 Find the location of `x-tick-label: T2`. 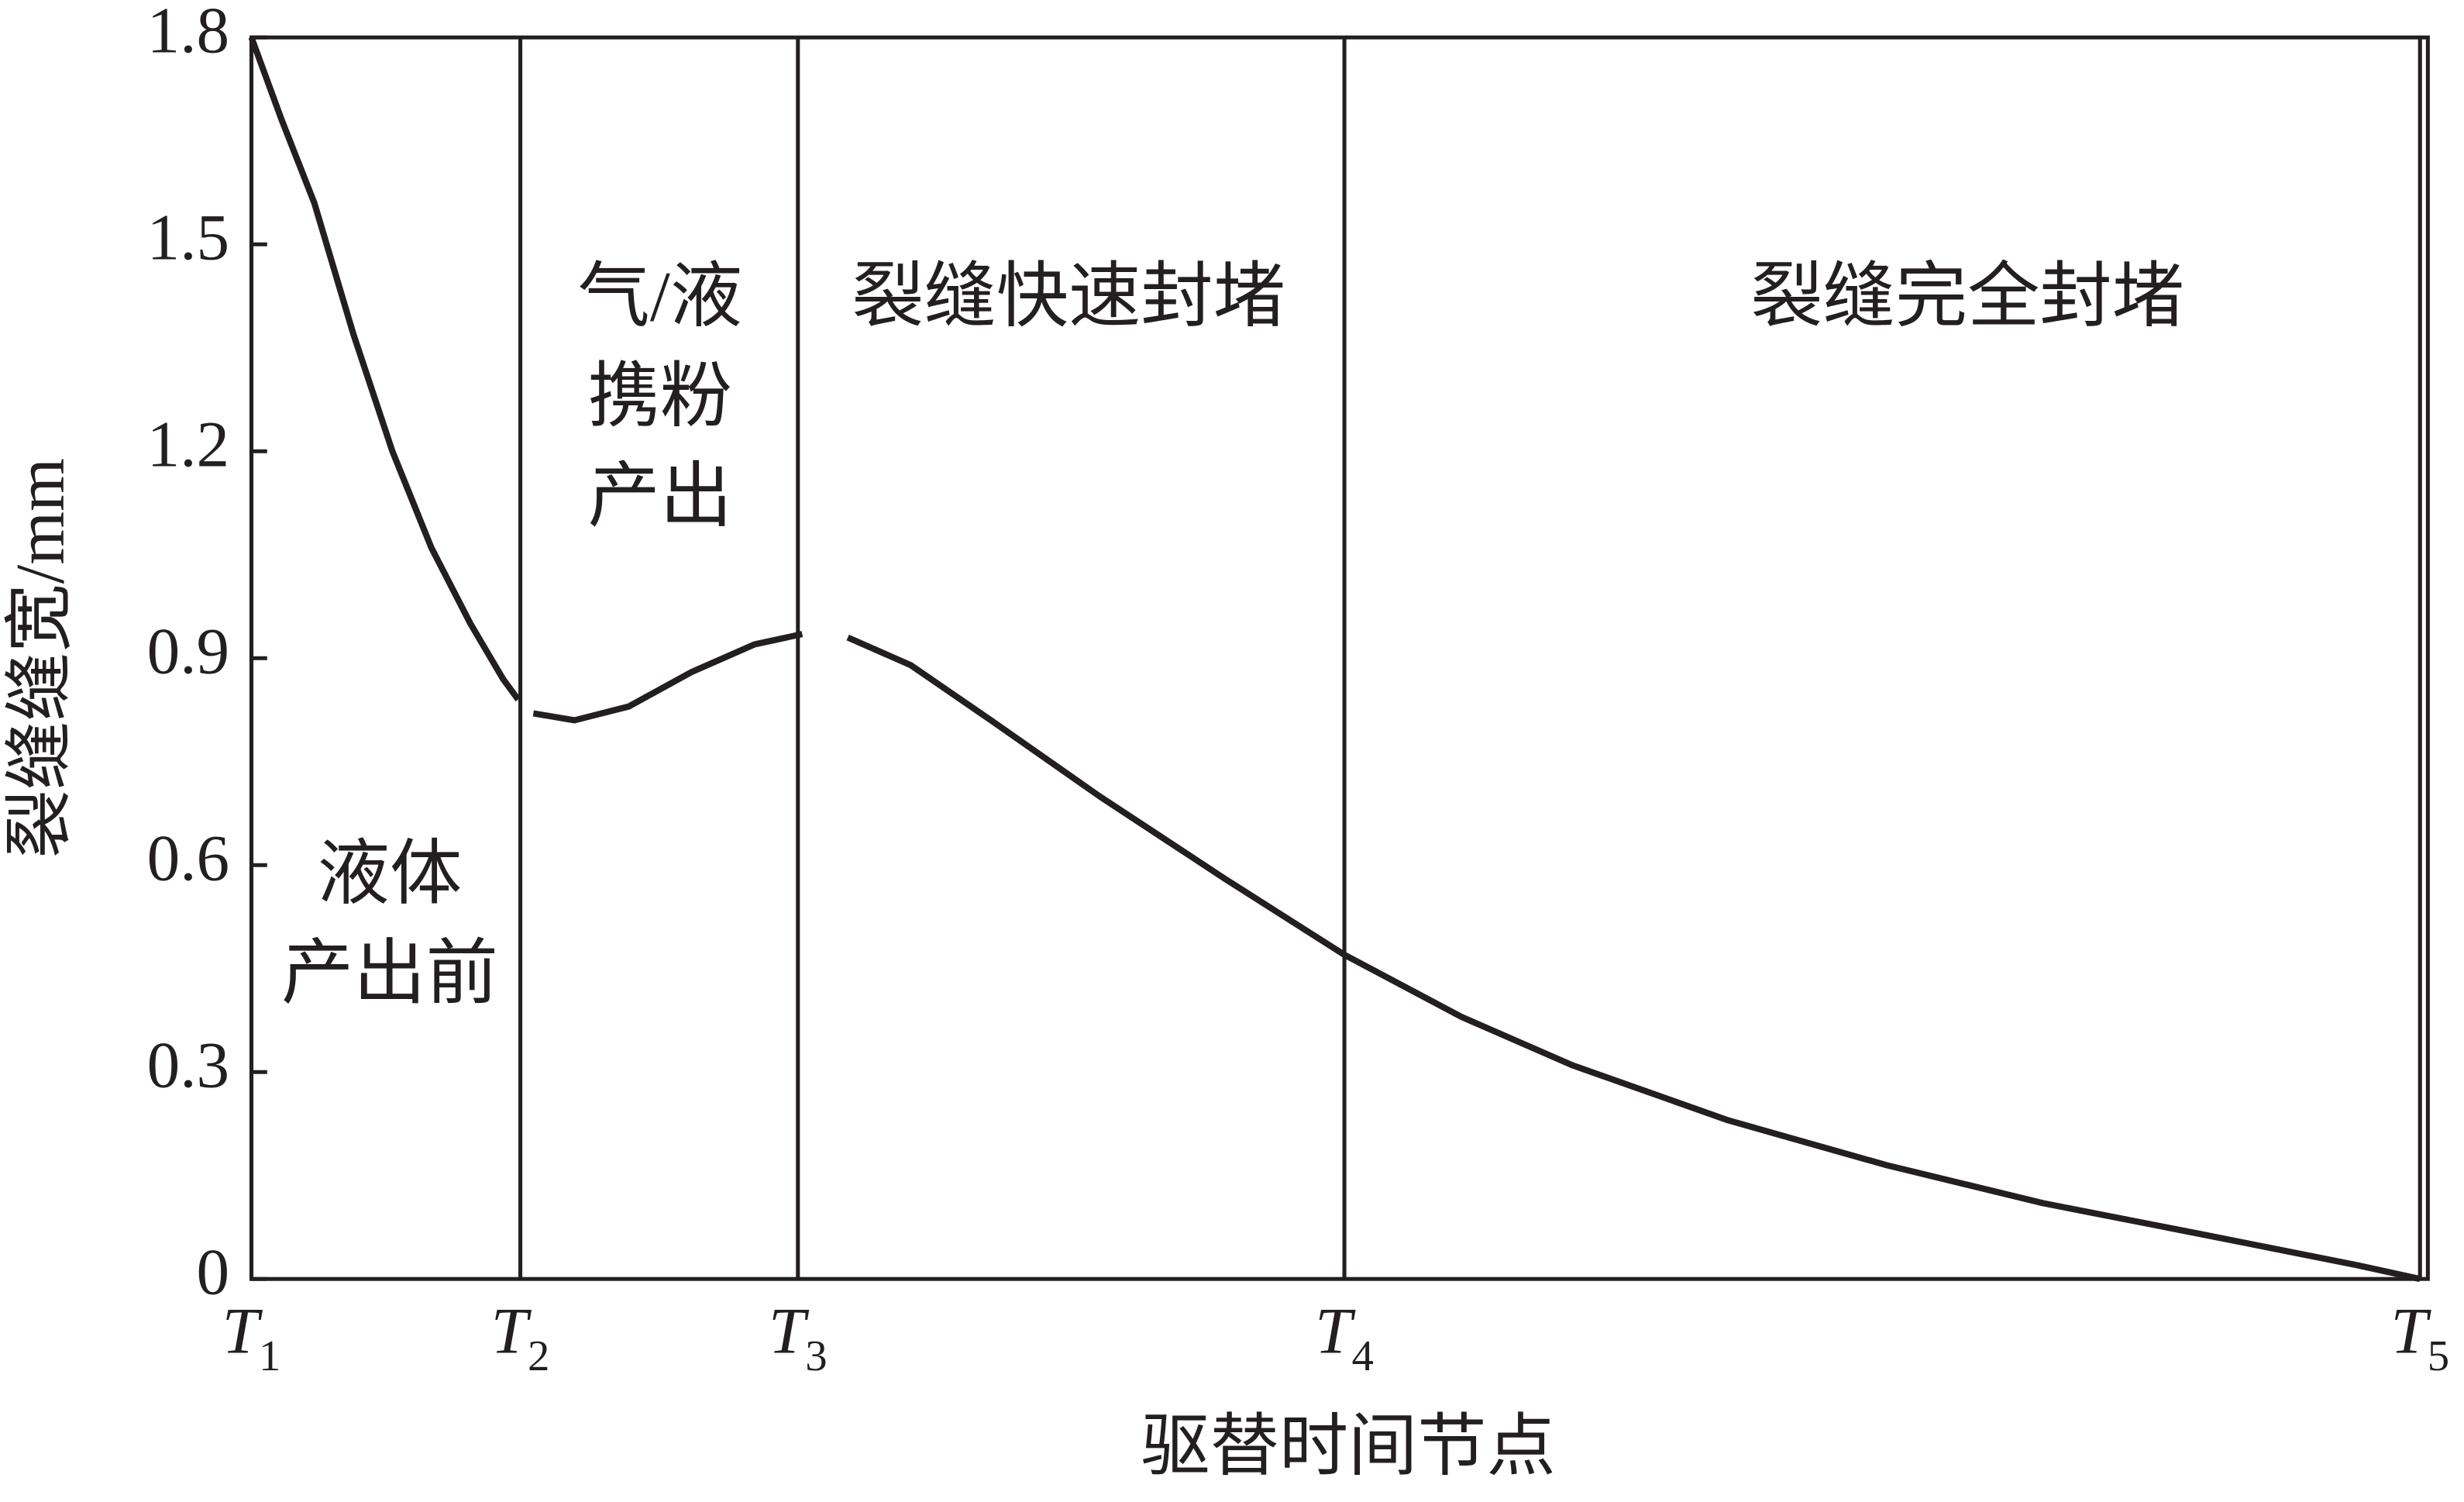

x-tick-label: T2 is located at coordinates (520, 1337).